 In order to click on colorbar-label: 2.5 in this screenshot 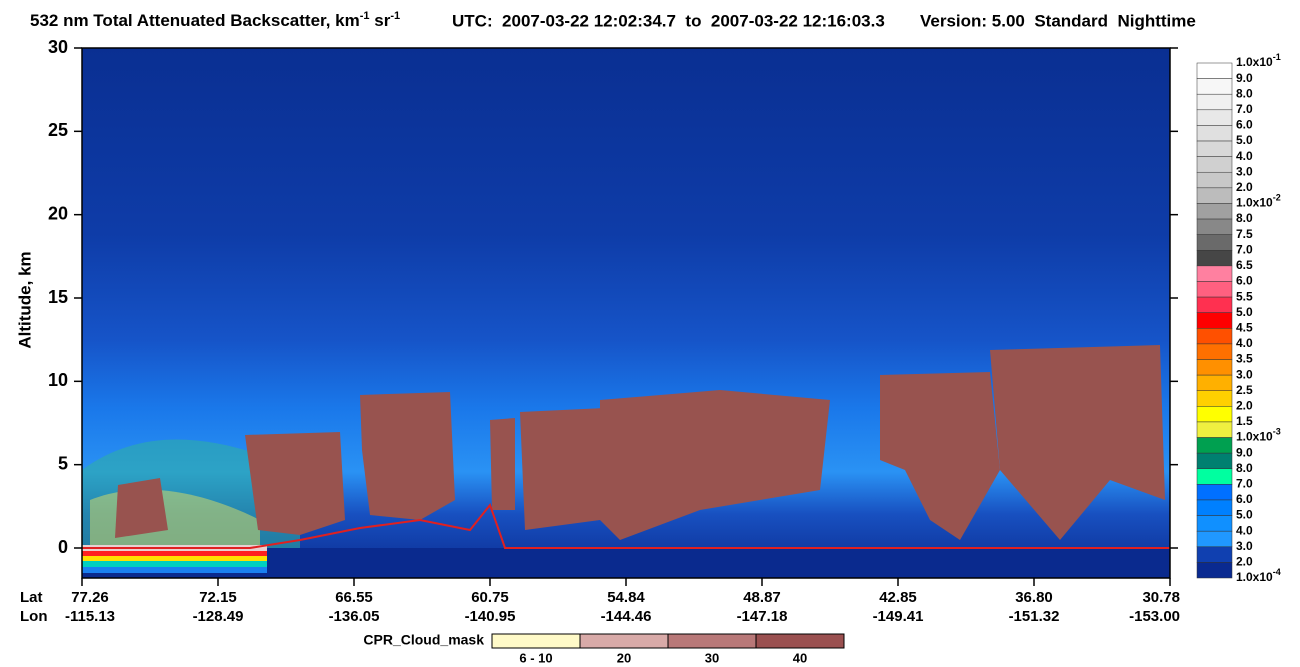, I will do `click(1244, 390)`.